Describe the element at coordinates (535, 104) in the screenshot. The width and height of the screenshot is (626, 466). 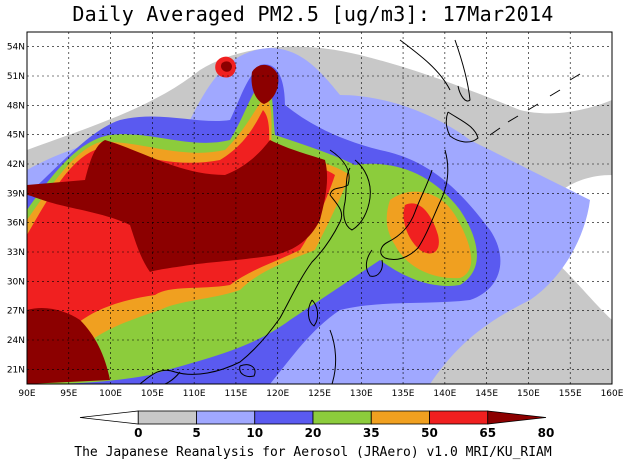
I see `coast-kuril` at that location.